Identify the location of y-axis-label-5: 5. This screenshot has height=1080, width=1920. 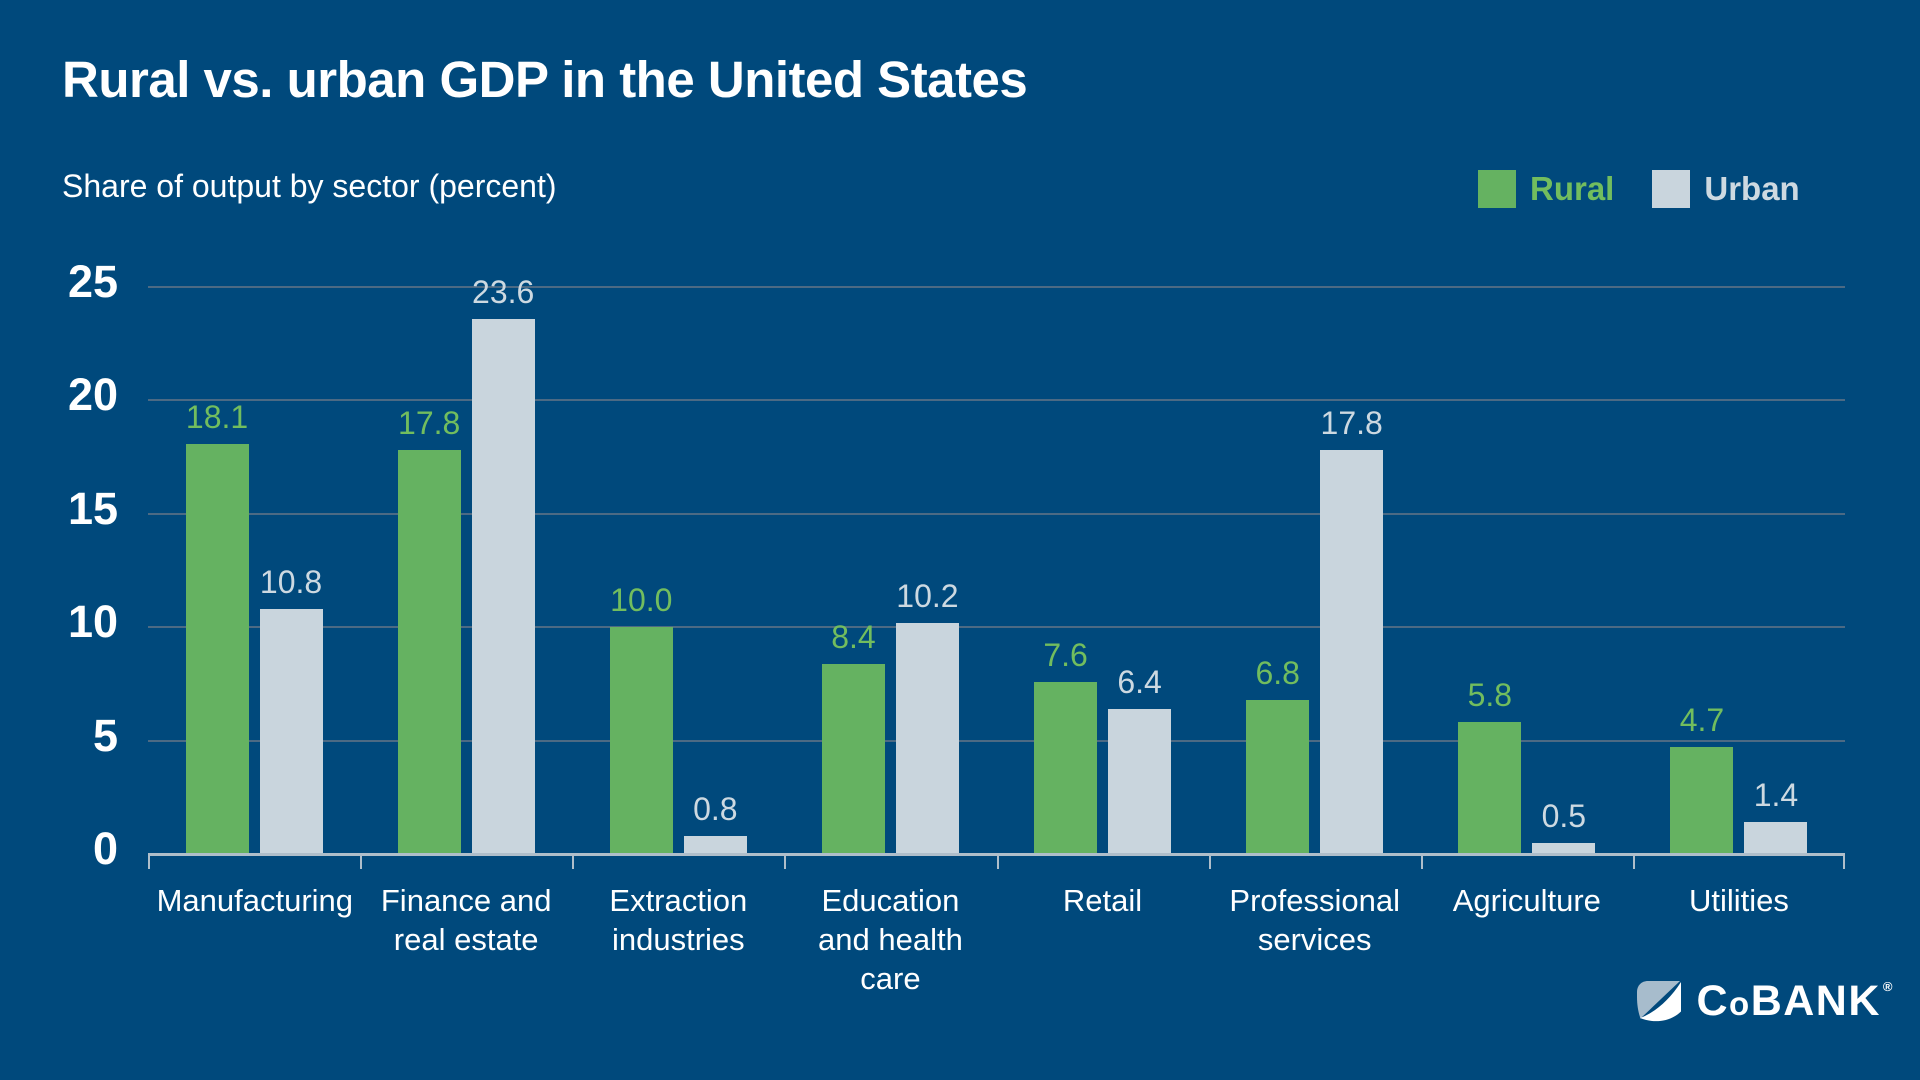
(105, 735).